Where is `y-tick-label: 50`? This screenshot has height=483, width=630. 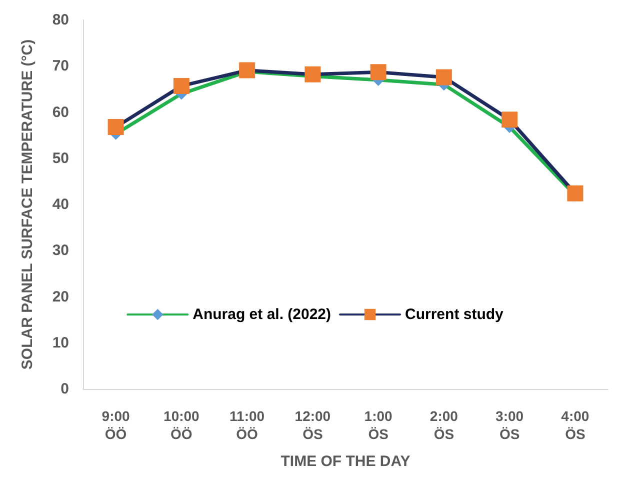 y-tick-label: 50 is located at coordinates (60, 158).